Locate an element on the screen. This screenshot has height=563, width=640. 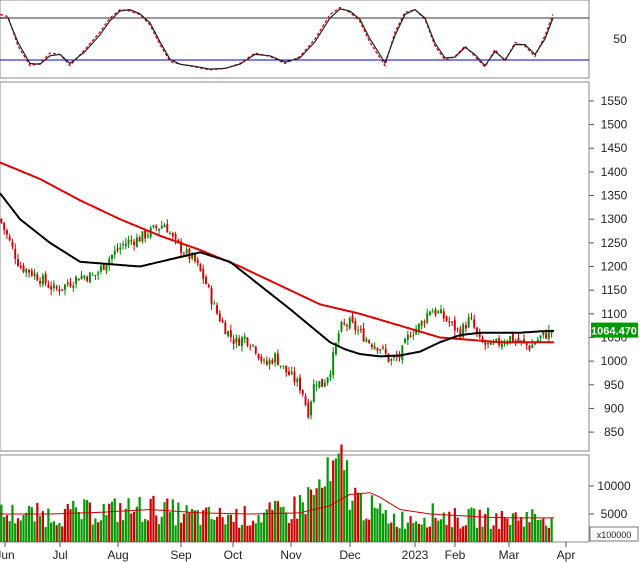
x-tick-label: Dec is located at coordinates (349, 555).